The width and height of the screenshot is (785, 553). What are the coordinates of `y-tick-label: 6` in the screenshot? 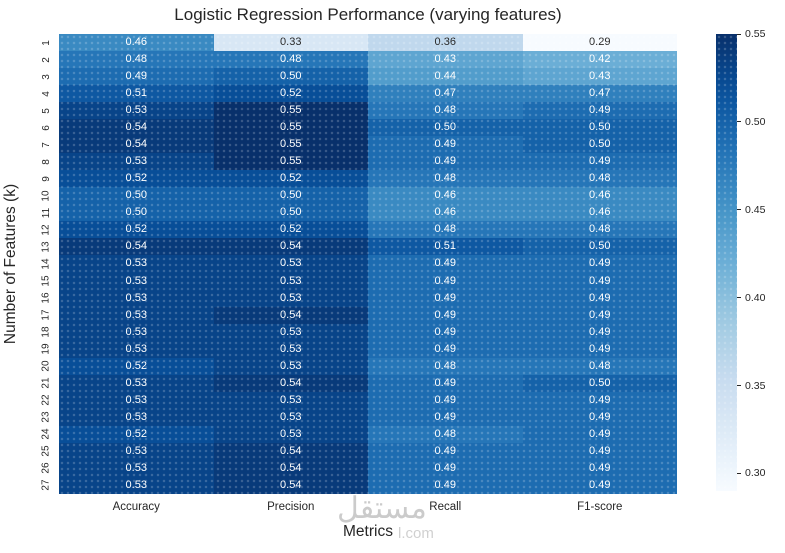 It's located at (46, 127).